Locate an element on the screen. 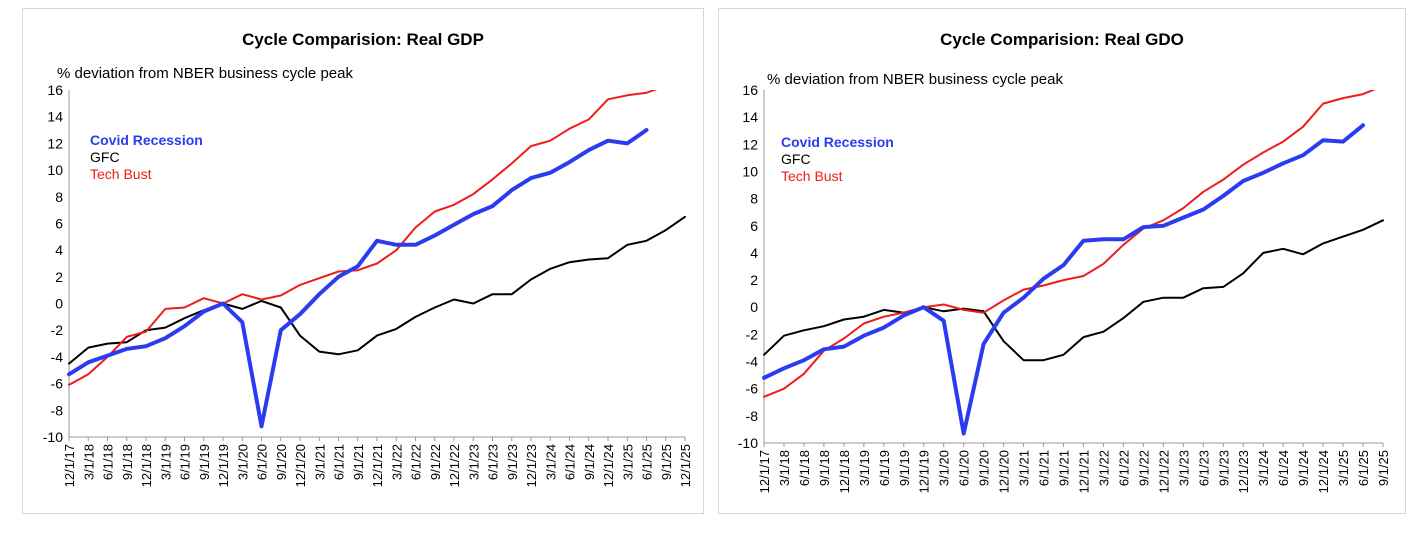  x-tick-label: 3/1/20 is located at coordinates (242, 462).